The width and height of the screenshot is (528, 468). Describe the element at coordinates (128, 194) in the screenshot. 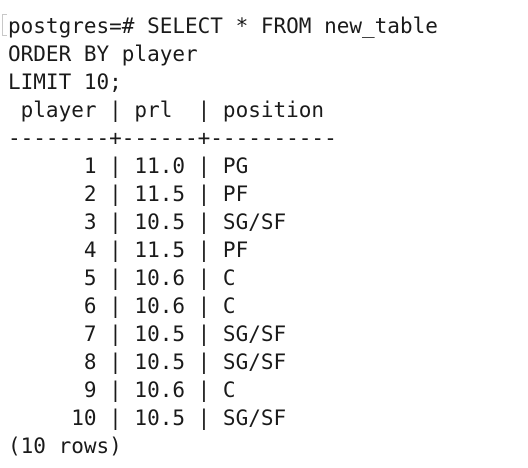

I see `table-row: 2 | 11.5 | PF` at that location.